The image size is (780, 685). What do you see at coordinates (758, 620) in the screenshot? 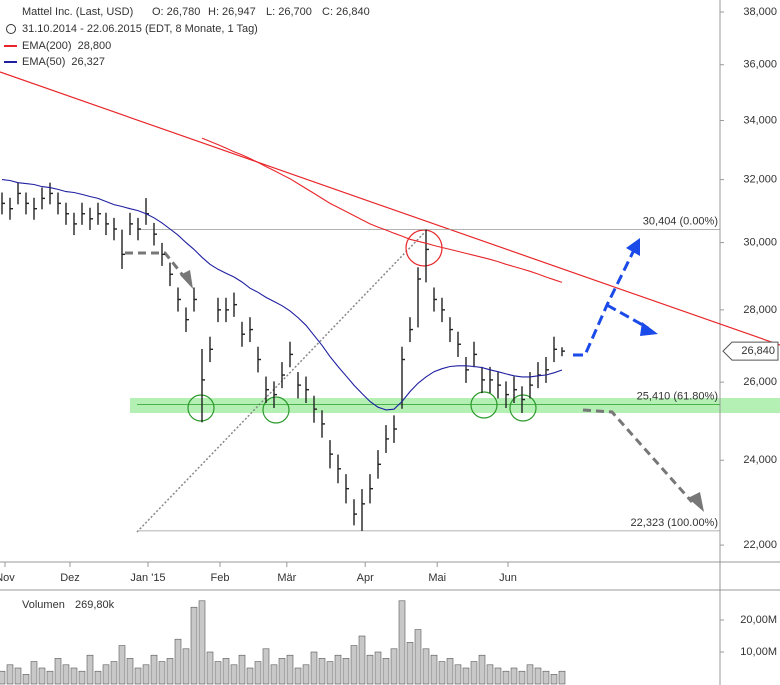
I see `volume-tick-label: 20,00M` at bounding box center [758, 620].